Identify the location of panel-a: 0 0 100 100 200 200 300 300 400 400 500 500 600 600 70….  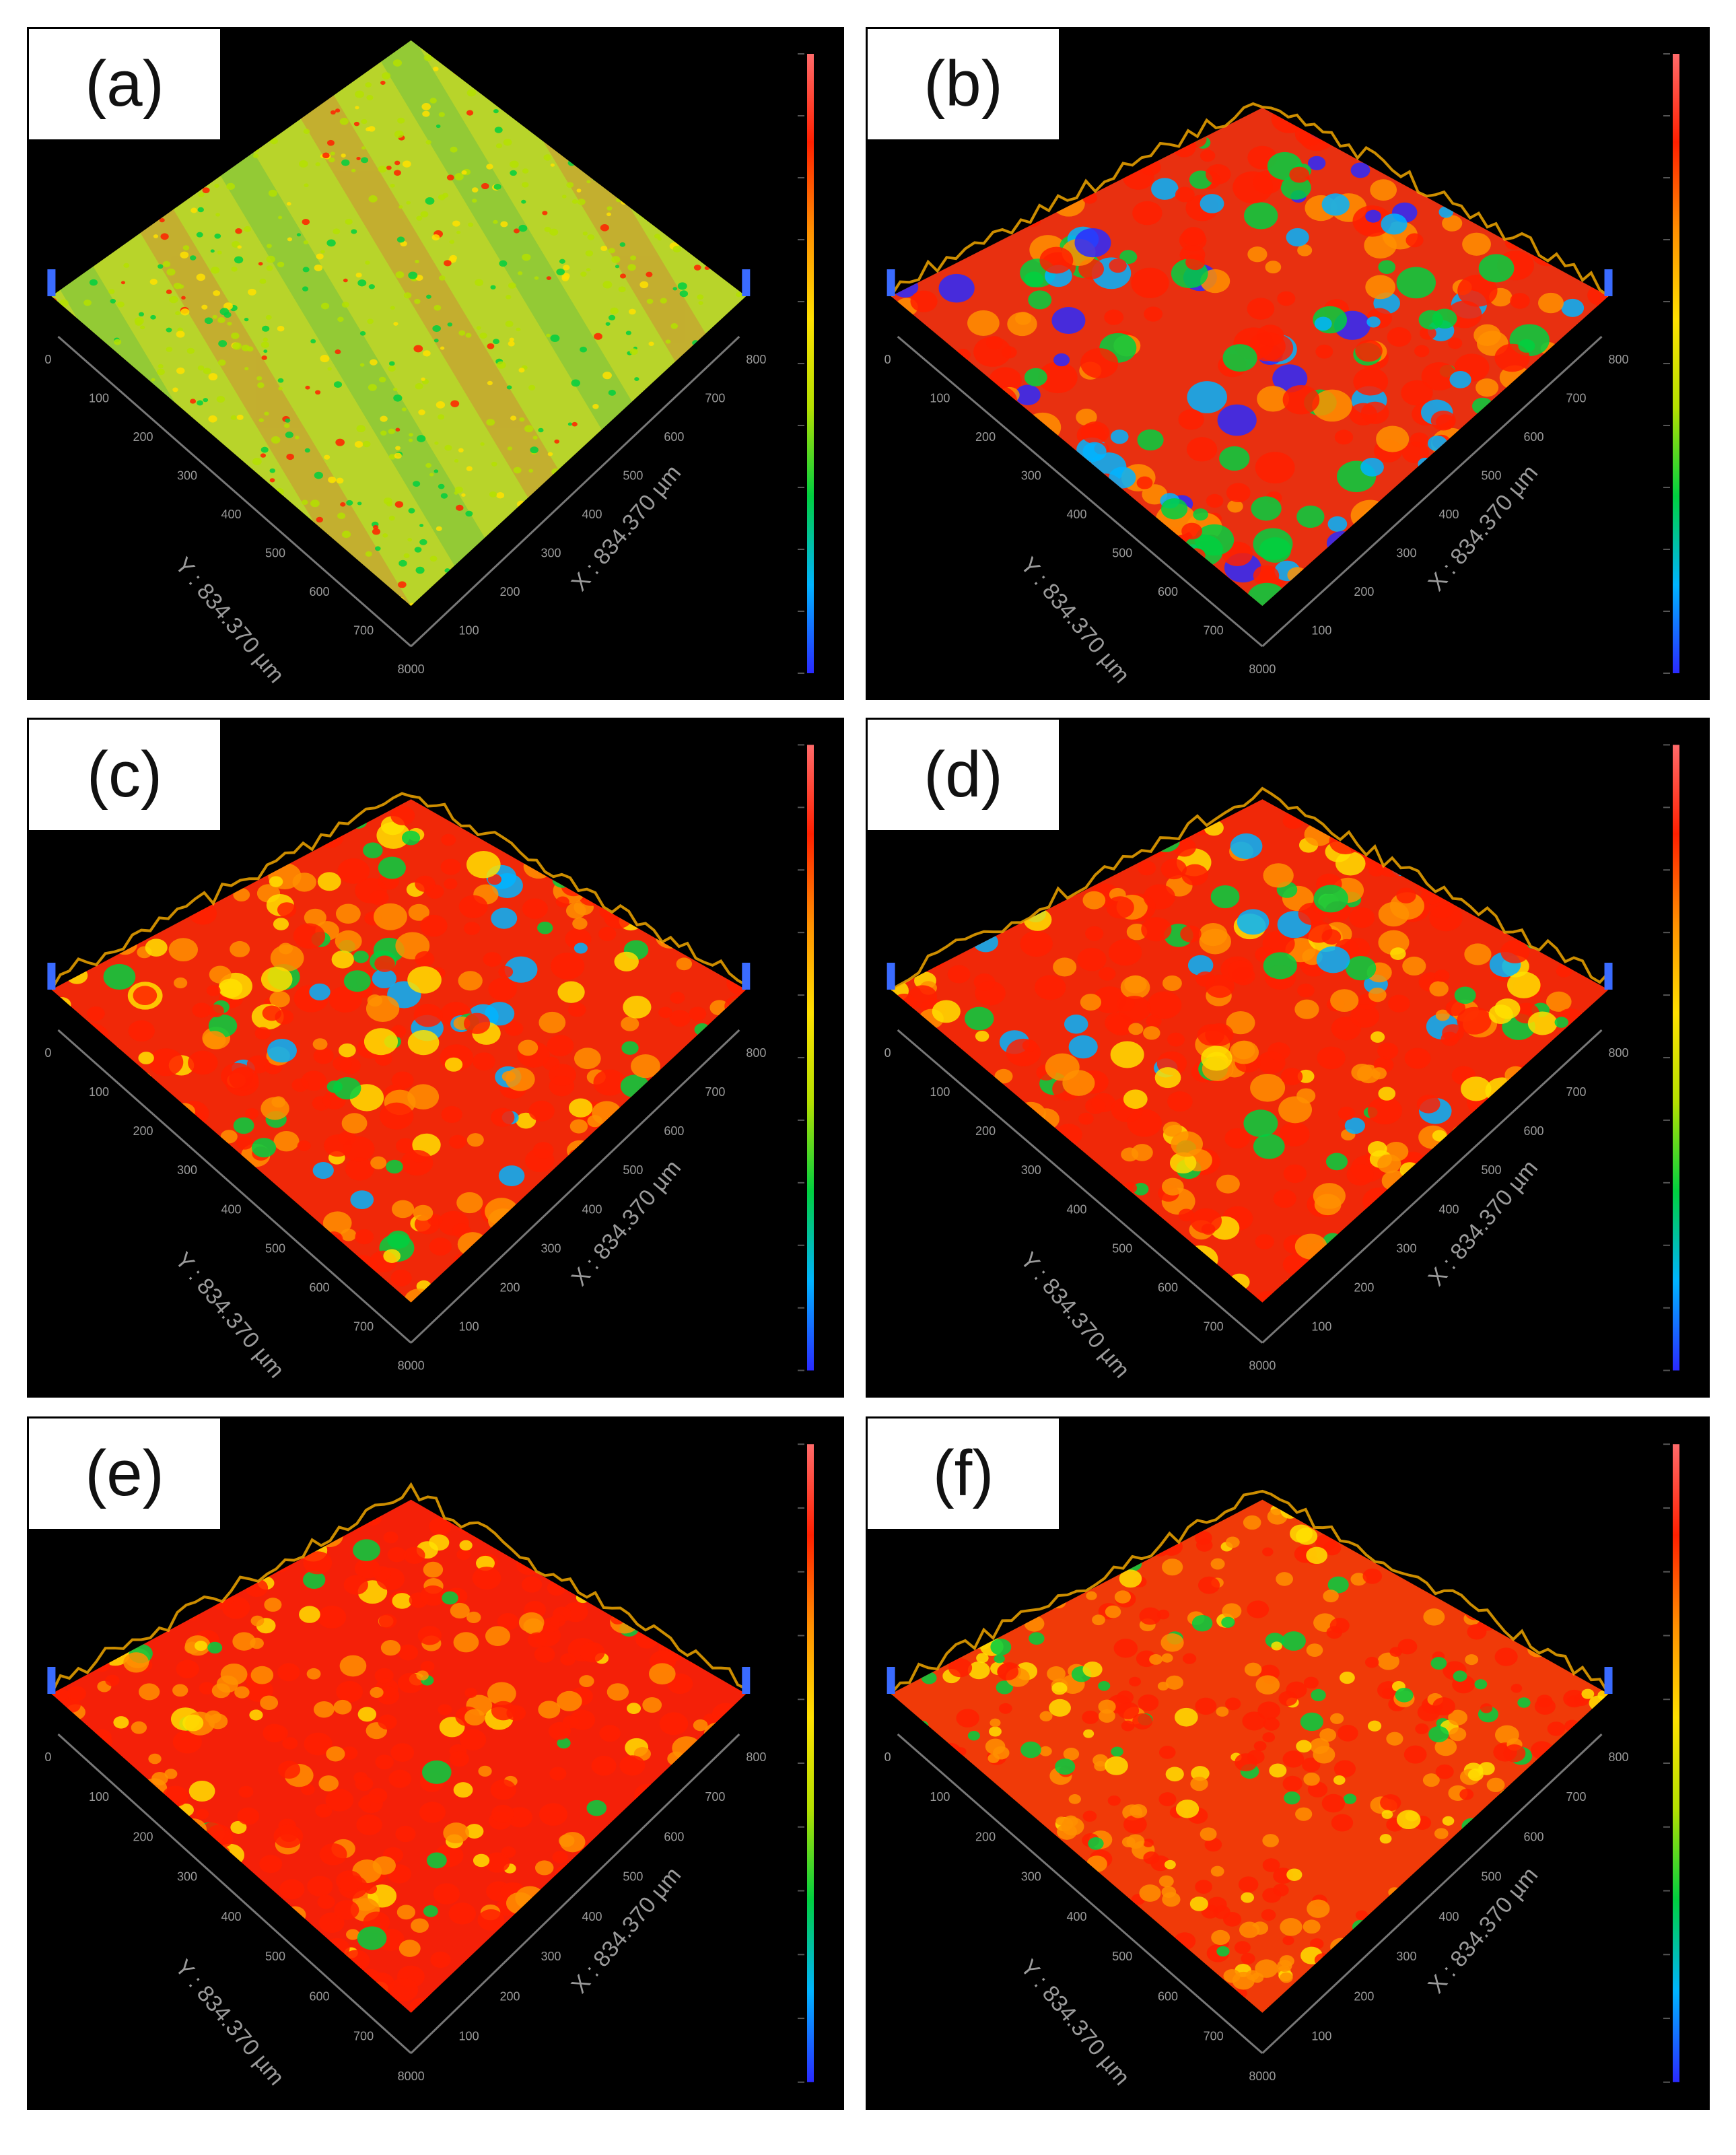
(435, 363).